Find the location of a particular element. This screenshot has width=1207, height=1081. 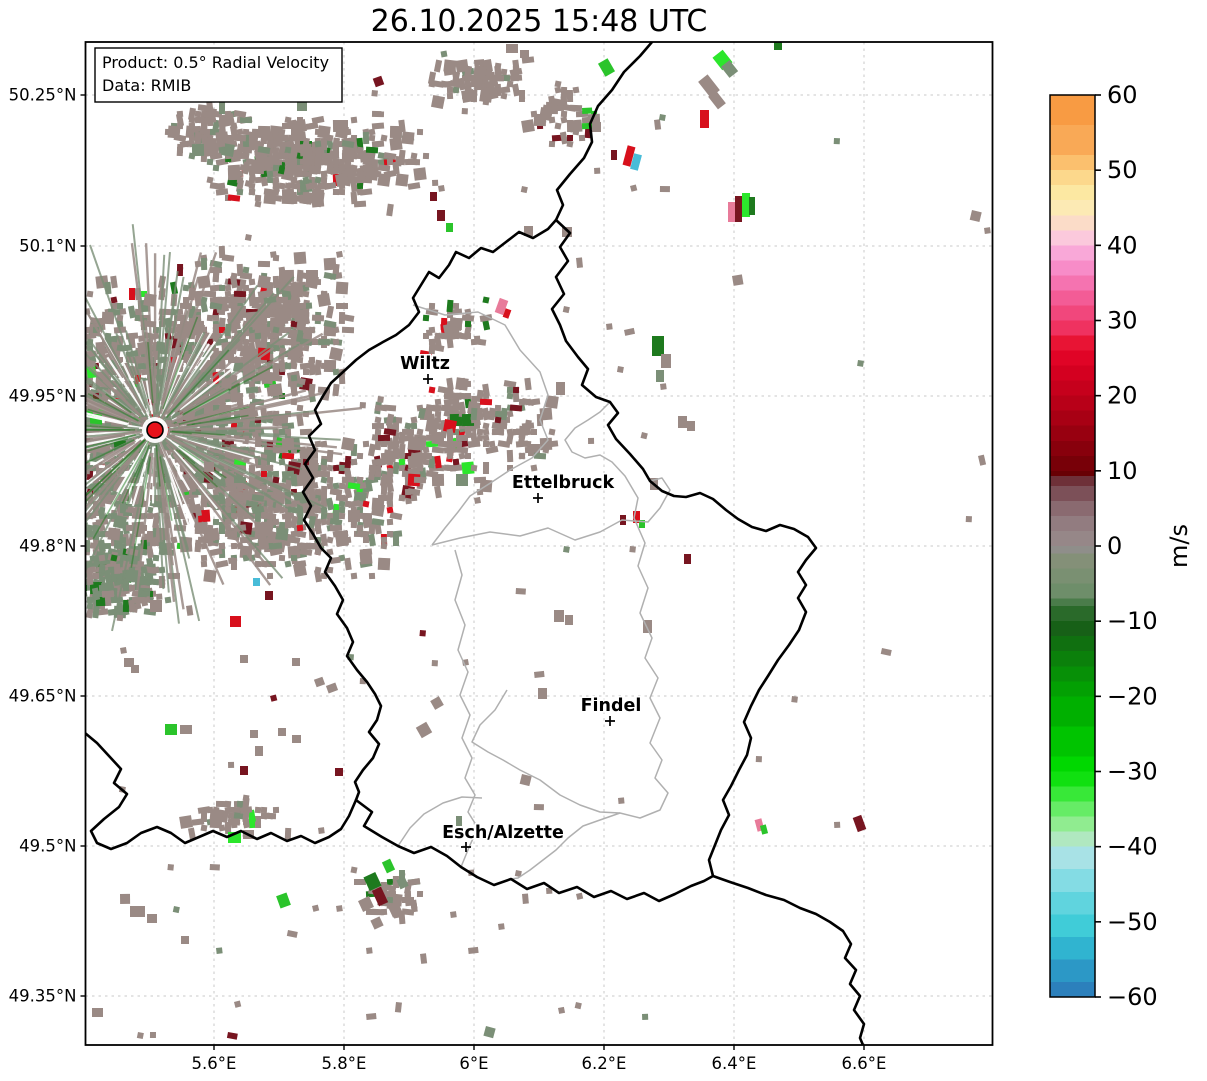

y-tick-label: 50.1°N is located at coordinates (47, 246).